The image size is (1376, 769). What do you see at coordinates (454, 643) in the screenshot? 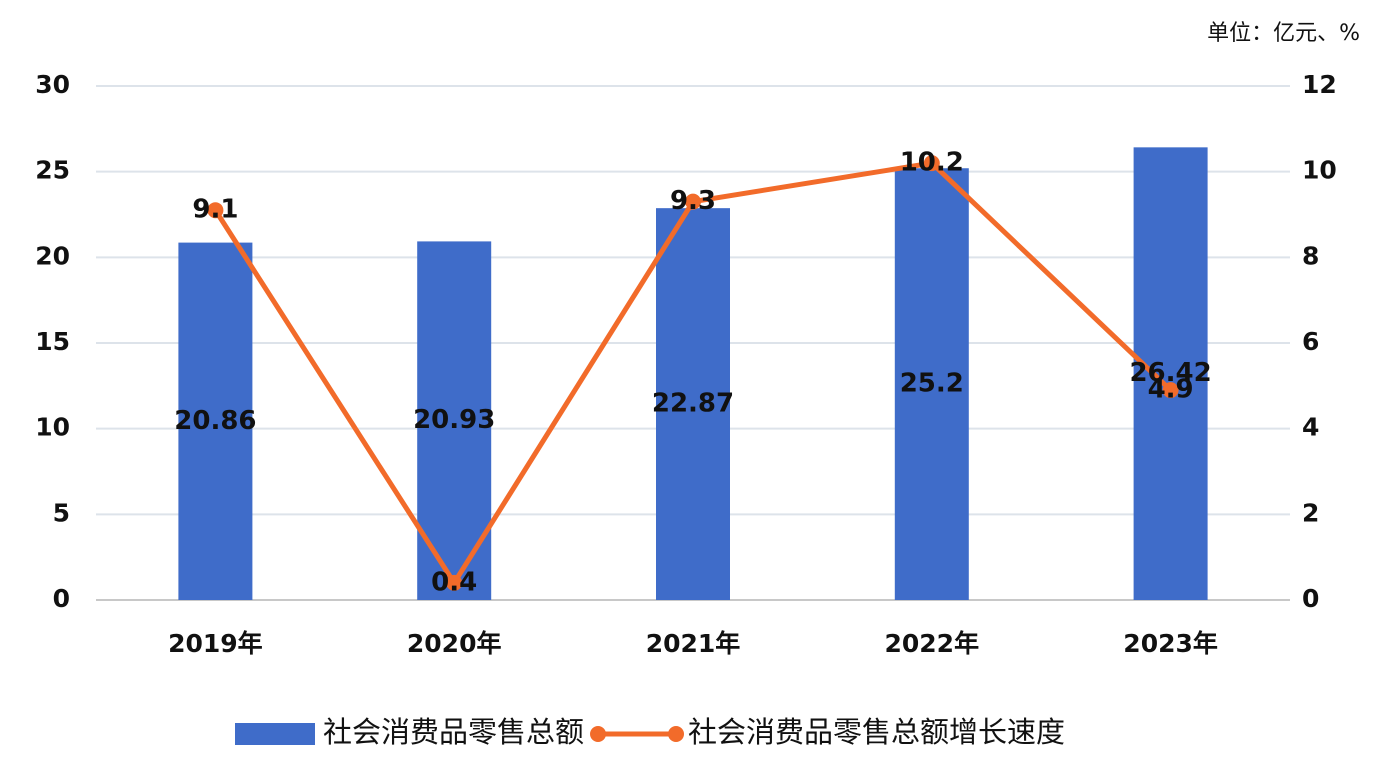
I see `x-tick-label: 2020年` at bounding box center [454, 643].